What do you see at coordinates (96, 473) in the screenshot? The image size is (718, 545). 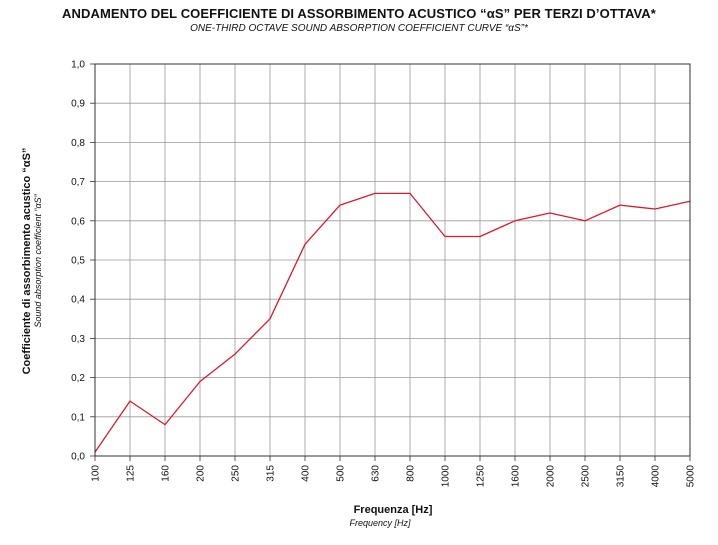 I see `x-tick-label: 100` at bounding box center [96, 473].